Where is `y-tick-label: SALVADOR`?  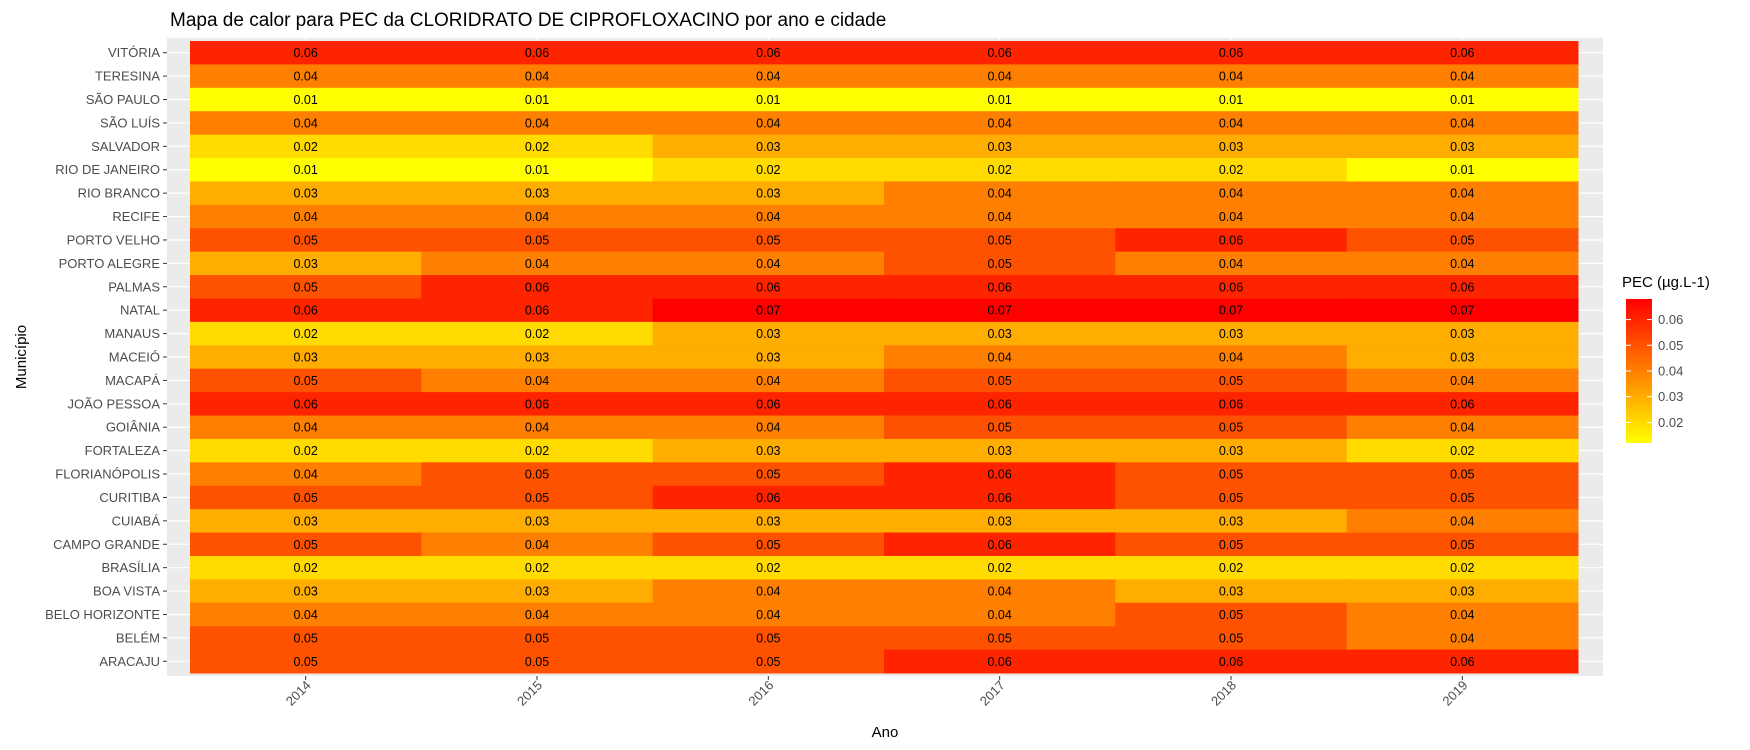
y-tick-label: SALVADOR is located at coordinates (125, 146).